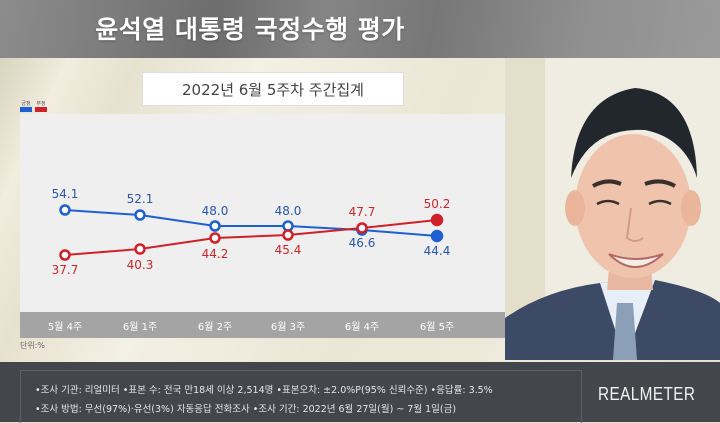 The width and height of the screenshot is (720, 423). Describe the element at coordinates (288, 250) in the screenshot. I see `data-label-negative: 45.4` at that location.